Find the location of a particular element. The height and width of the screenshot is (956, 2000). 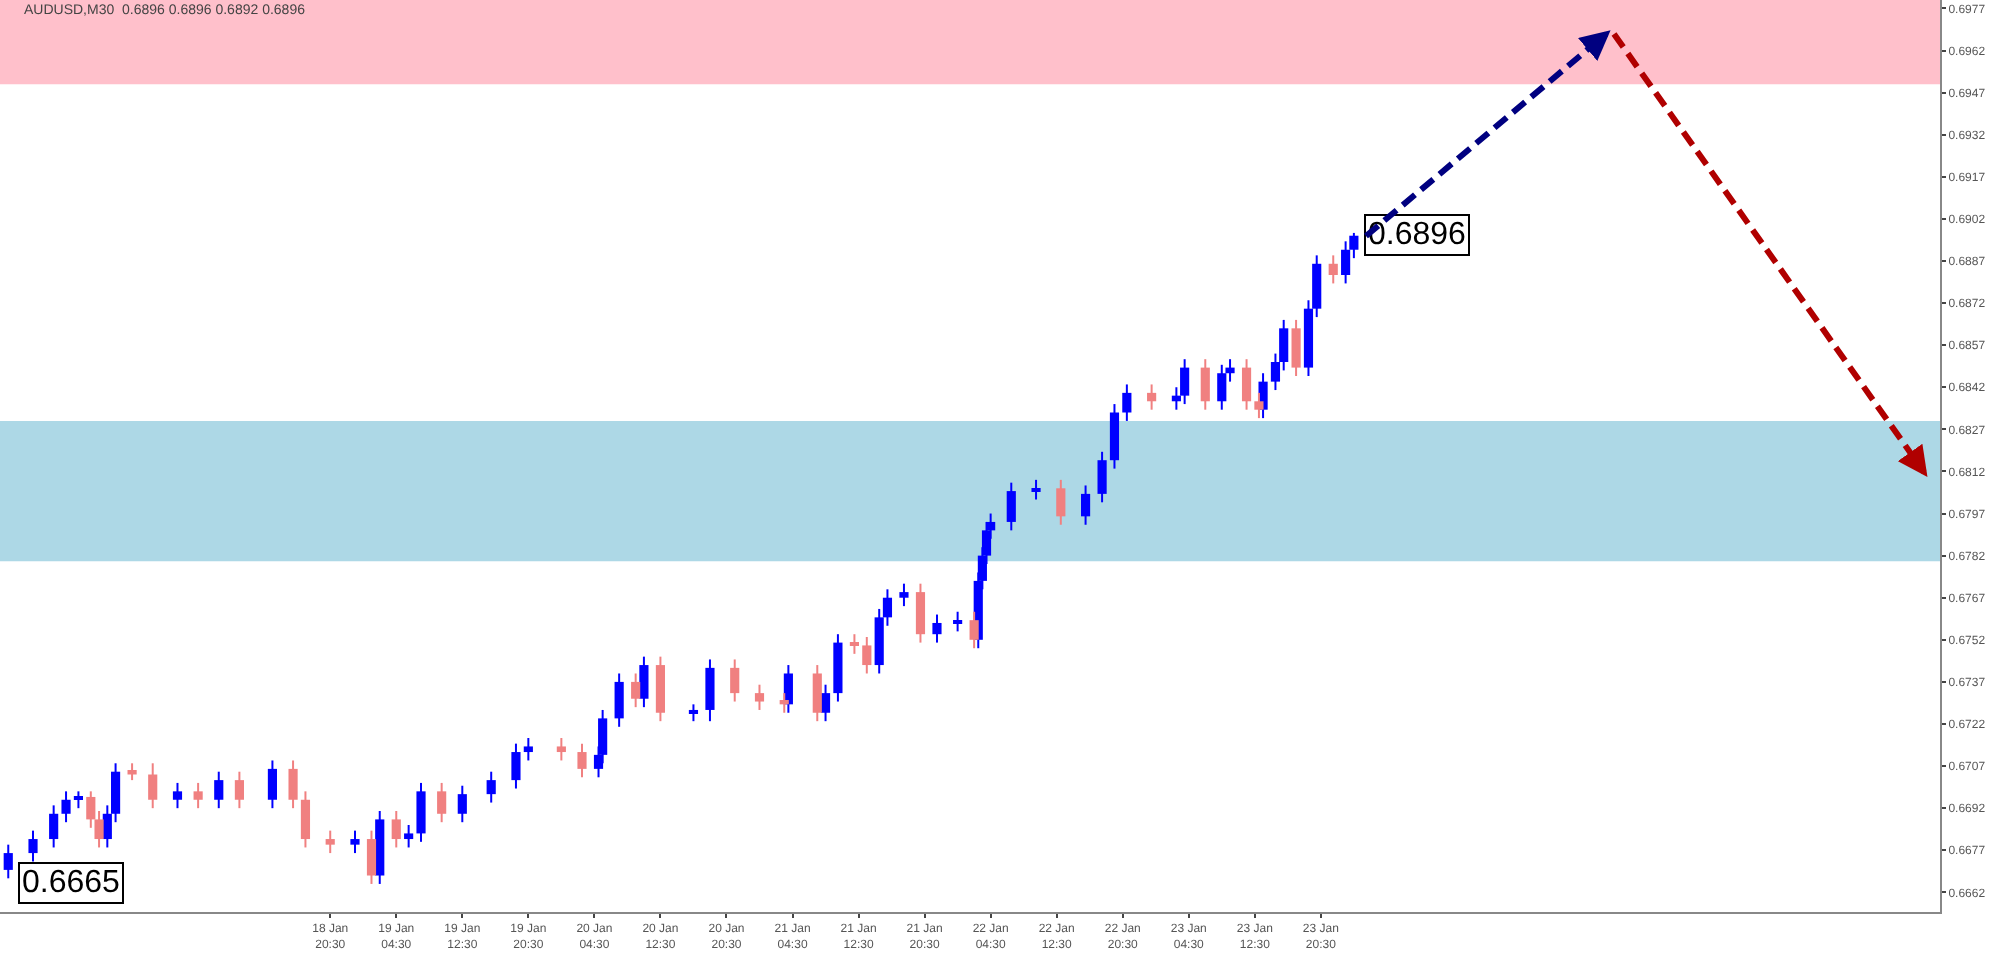

annotation: 0.6896 is located at coordinates (1417, 235).